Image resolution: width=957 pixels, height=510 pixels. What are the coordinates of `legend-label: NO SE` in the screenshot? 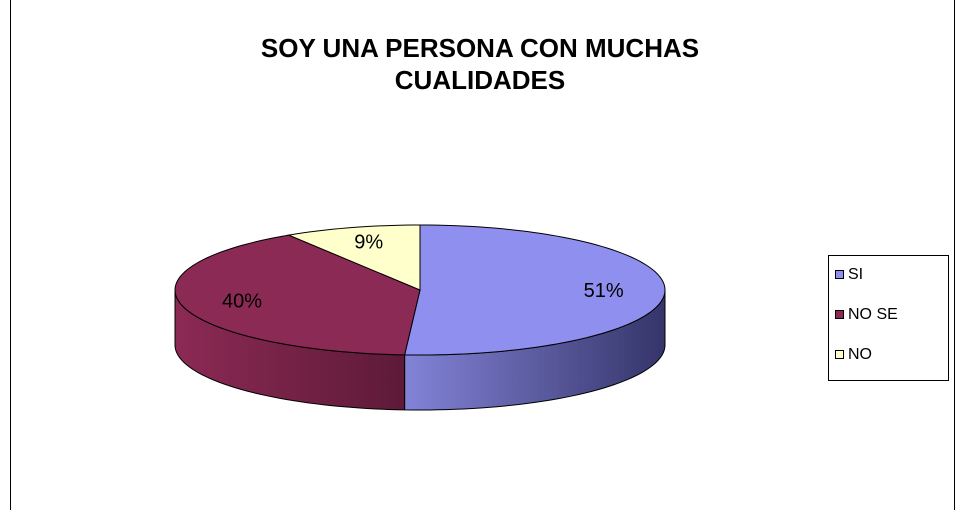 It's located at (873, 314).